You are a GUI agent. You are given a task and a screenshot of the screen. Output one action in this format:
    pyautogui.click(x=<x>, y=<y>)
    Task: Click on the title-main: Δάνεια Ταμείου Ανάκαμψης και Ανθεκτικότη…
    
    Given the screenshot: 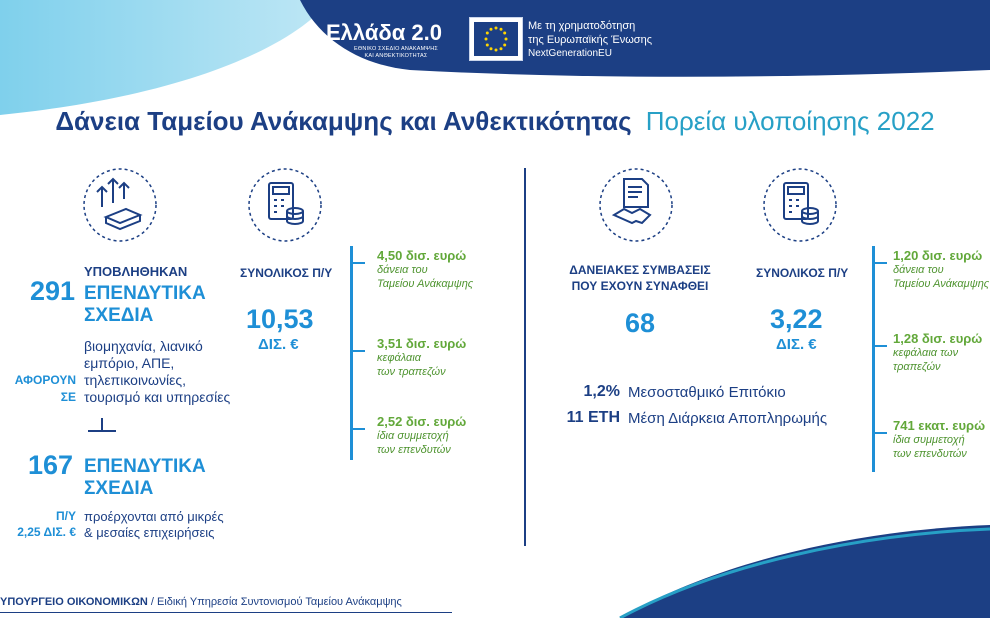 What is the action you would take?
    pyautogui.click(x=343, y=121)
    